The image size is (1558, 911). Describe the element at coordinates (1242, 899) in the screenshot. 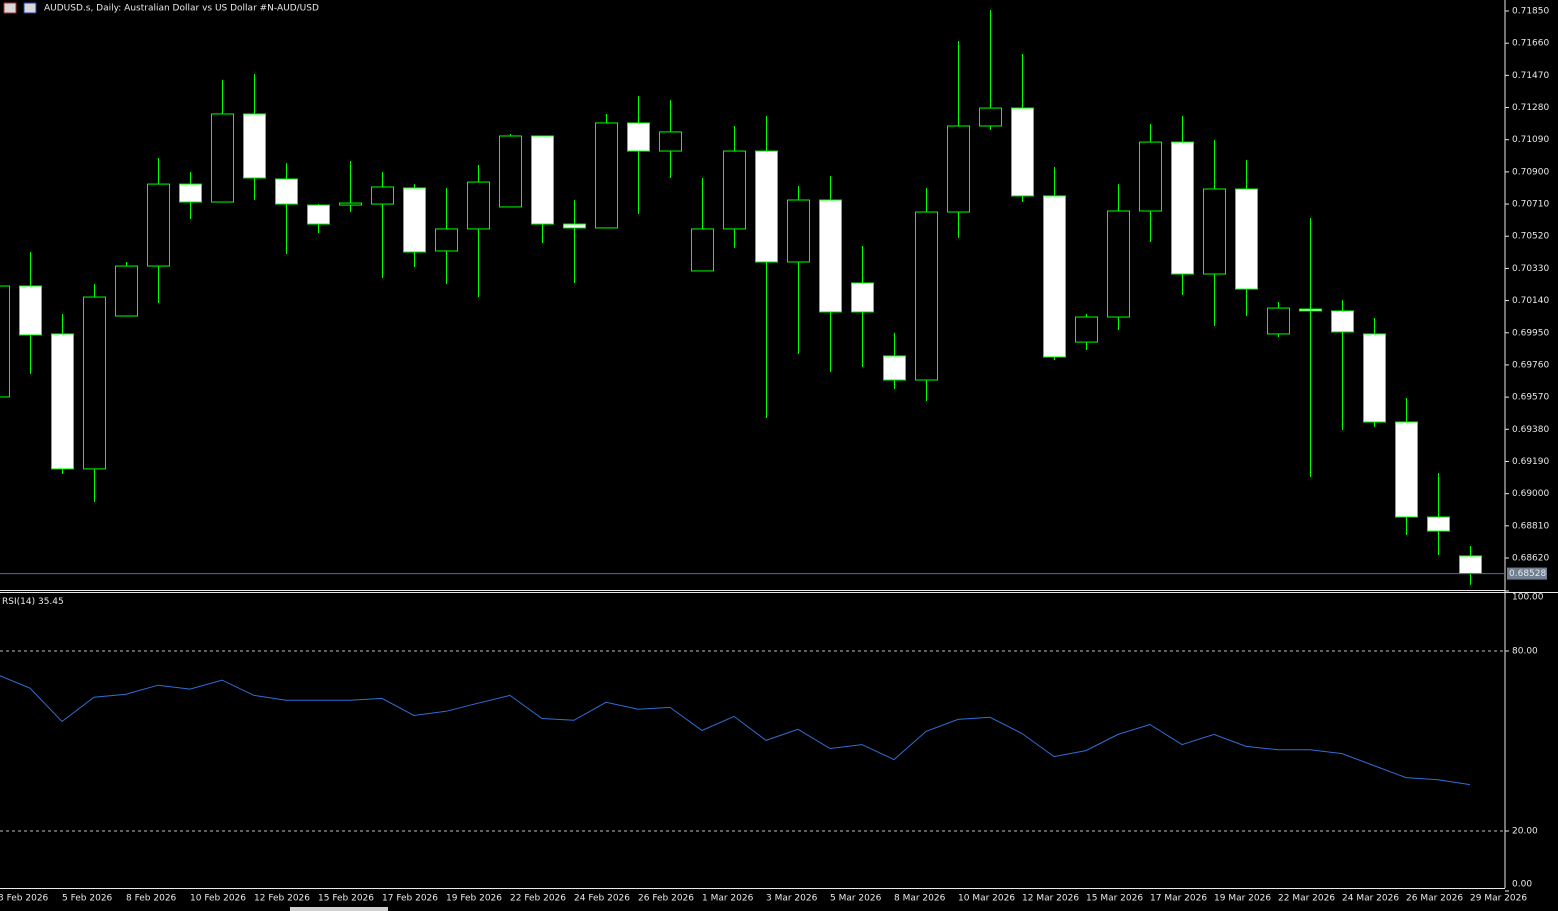

I see `x-tick-label: 19 Mar 2026` at that location.